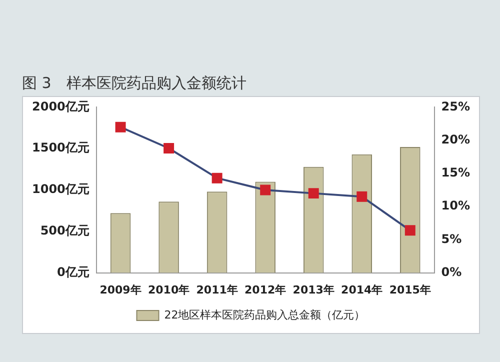  Describe the element at coordinates (73, 271) in the screenshot. I see `y-tick-label: 0亿元` at that location.